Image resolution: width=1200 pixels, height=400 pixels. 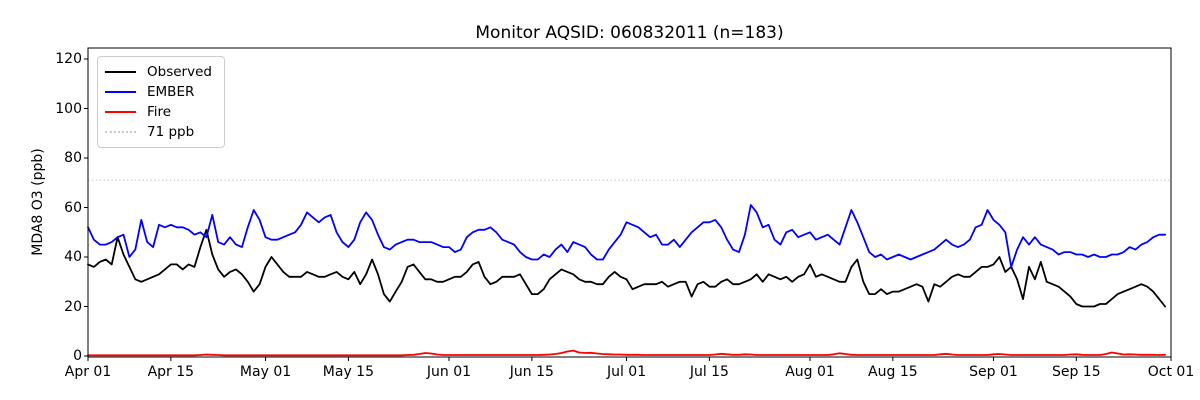 What do you see at coordinates (68, 59) in the screenshot?
I see `y-tick-label: 120` at bounding box center [68, 59].